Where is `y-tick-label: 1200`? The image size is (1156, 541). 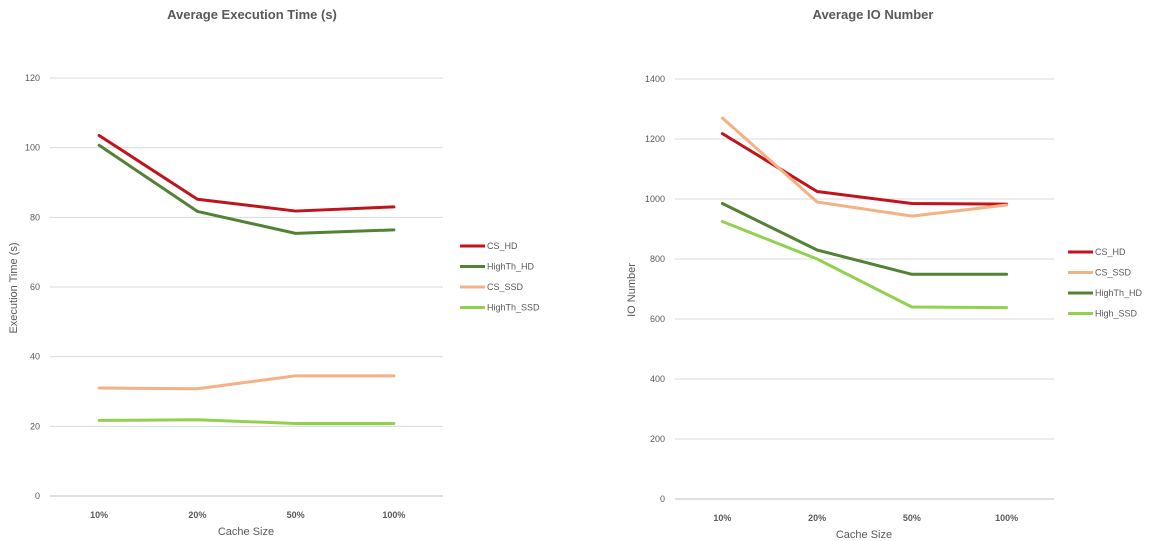 y-tick-label: 1200 is located at coordinates (655, 139).